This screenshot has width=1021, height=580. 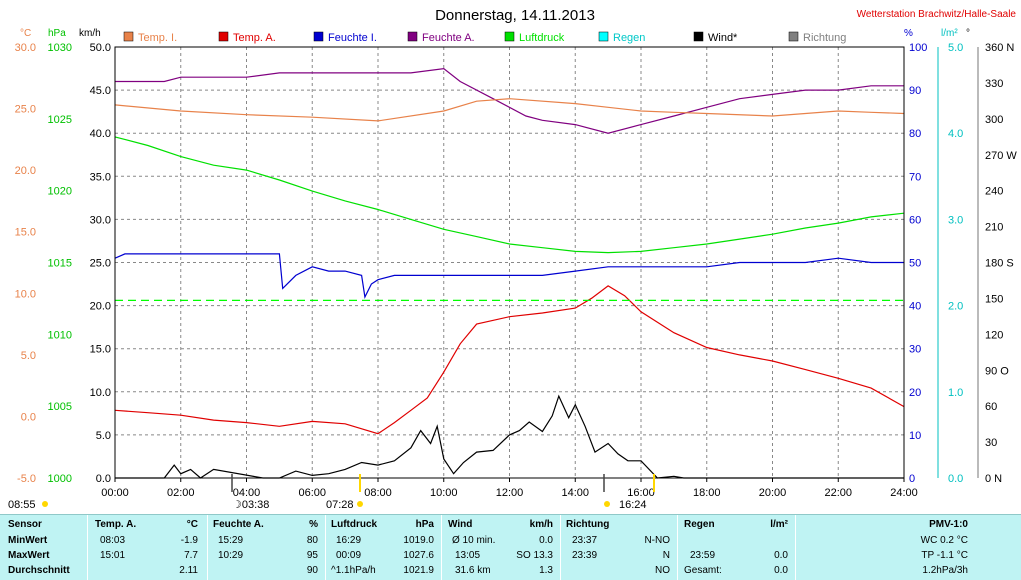 What do you see at coordinates (542, 38) in the screenshot?
I see `legend-label: Luftdruck` at bounding box center [542, 38].